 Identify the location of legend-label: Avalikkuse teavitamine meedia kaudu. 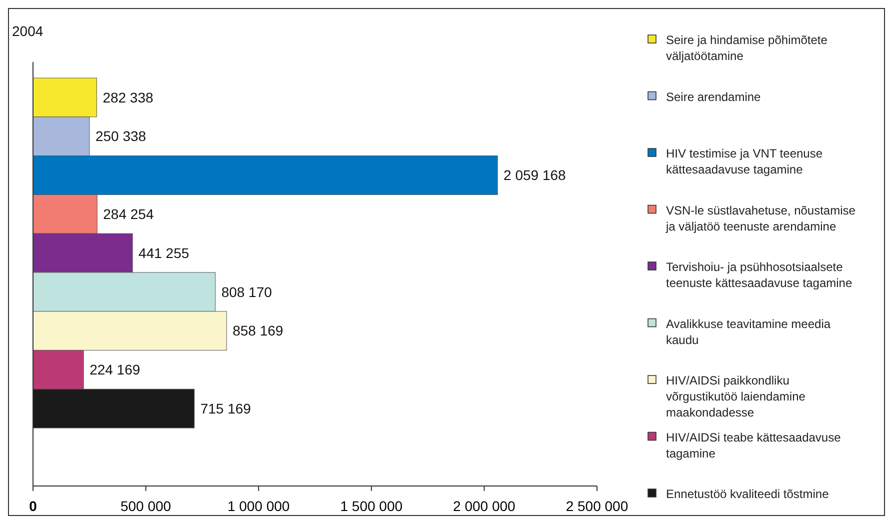
(748, 331).